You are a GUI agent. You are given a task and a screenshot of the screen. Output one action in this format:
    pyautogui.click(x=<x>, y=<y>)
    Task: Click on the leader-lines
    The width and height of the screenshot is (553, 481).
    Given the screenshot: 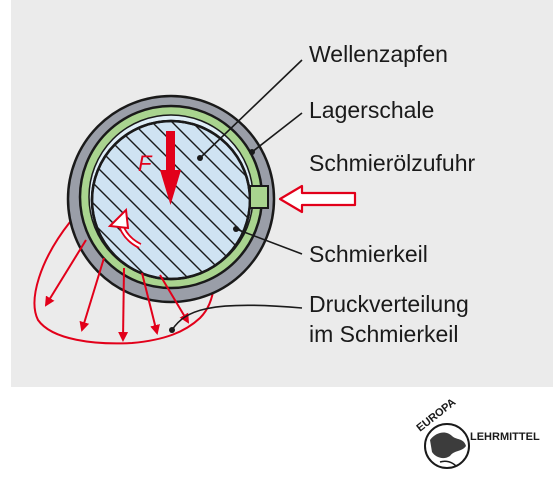 What is the action you would take?
    pyautogui.click(x=237, y=195)
    